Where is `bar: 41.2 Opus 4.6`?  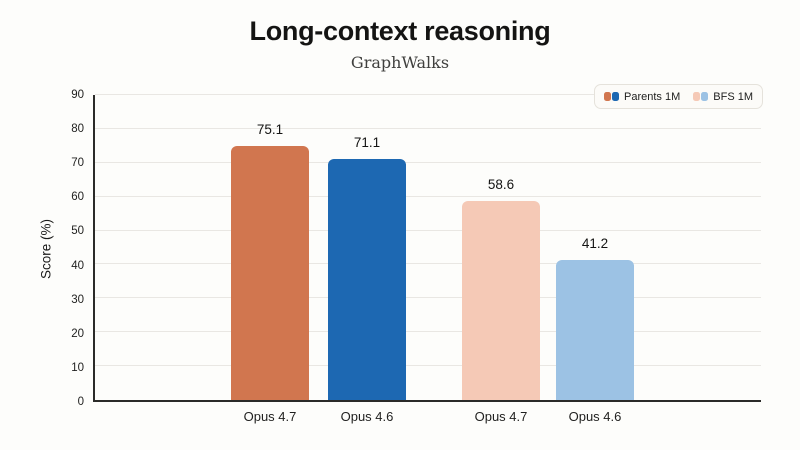
bar: 41.2 Opus 4.6 is located at coordinates (595, 330).